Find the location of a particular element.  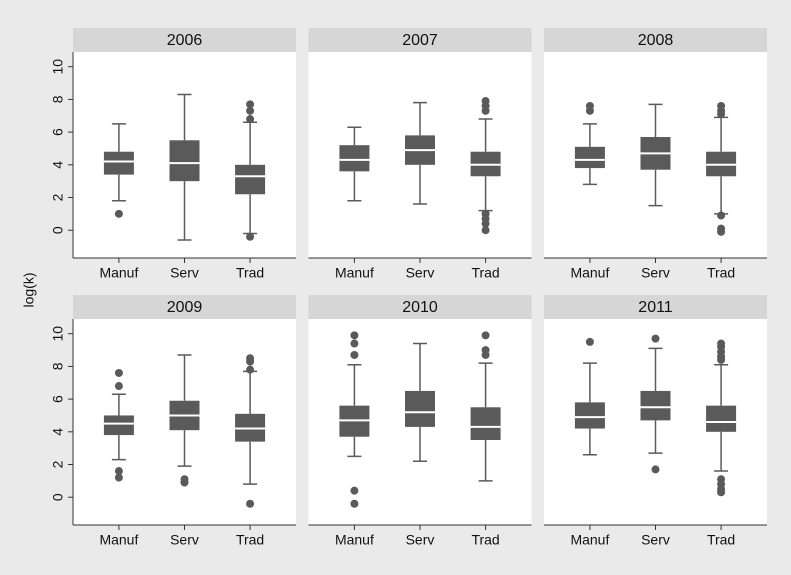

panel-title: 2006 is located at coordinates (185, 40).